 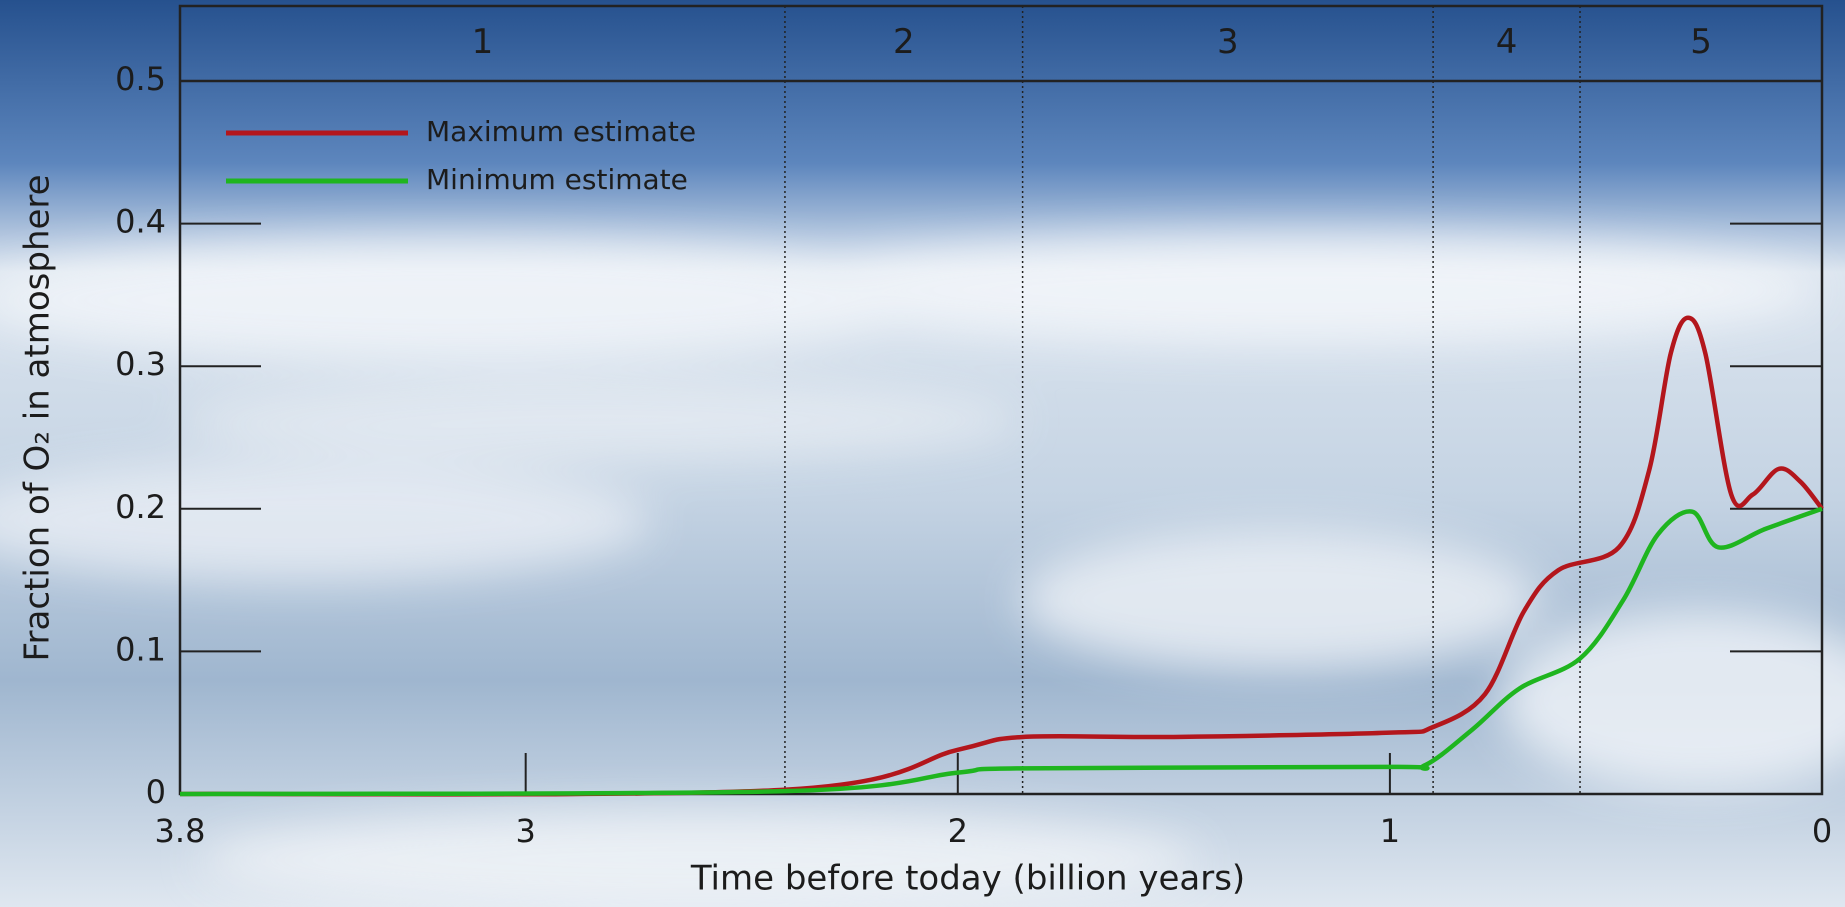 What do you see at coordinates (140, 79) in the screenshot?
I see `y-tick-label: 0.5` at bounding box center [140, 79].